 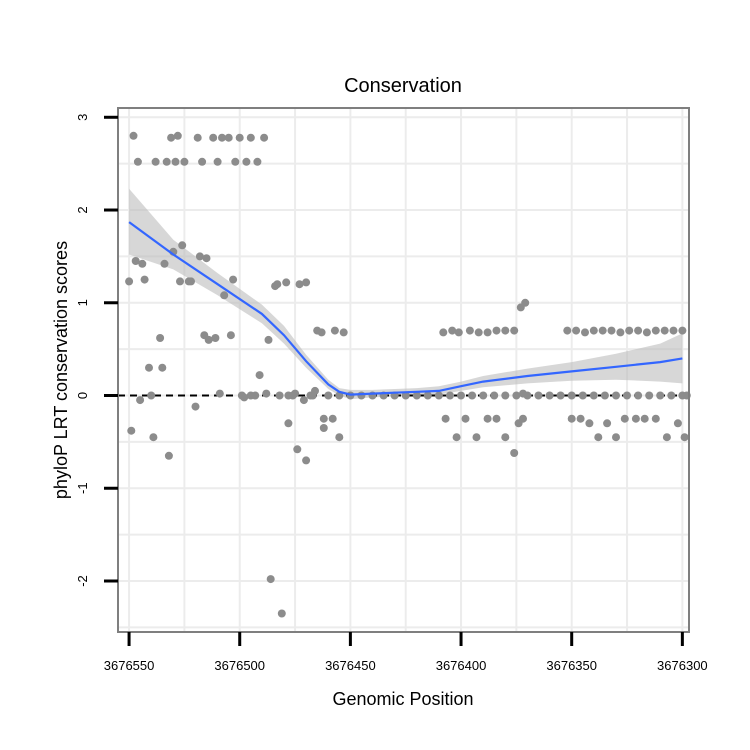 I want to click on x-tick-label: 3676400, so click(x=461, y=665).